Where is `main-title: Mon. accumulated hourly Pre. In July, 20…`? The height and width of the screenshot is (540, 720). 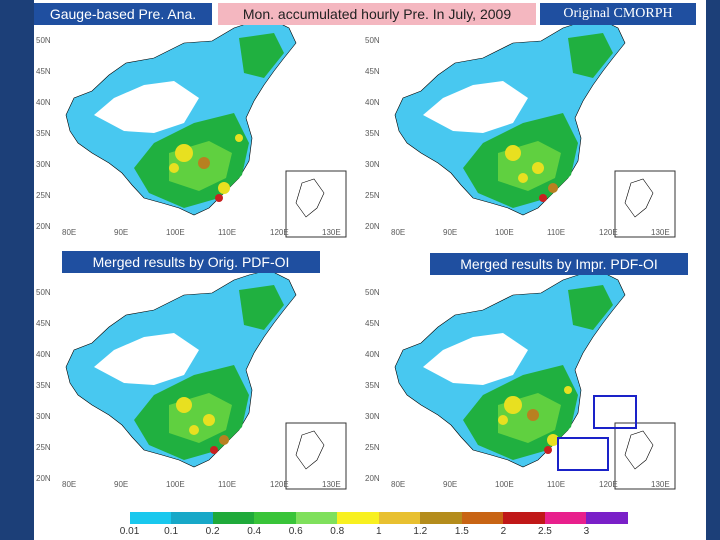
main-title: Mon. accumulated hourly Pre. In July, 20… is located at coordinates (377, 14).